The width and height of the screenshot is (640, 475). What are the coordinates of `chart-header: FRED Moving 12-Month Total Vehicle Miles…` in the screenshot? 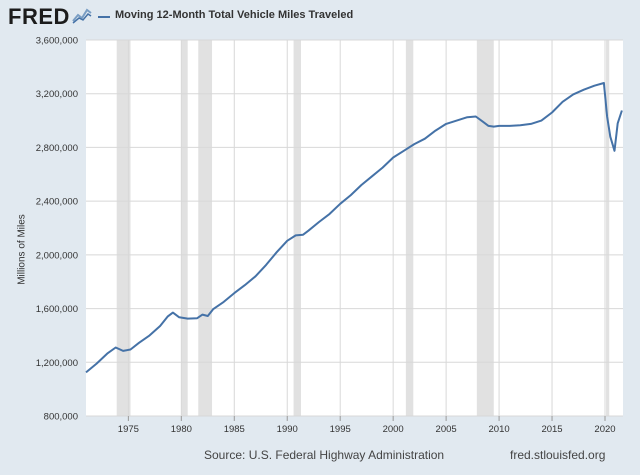 It's located at (320, 18).